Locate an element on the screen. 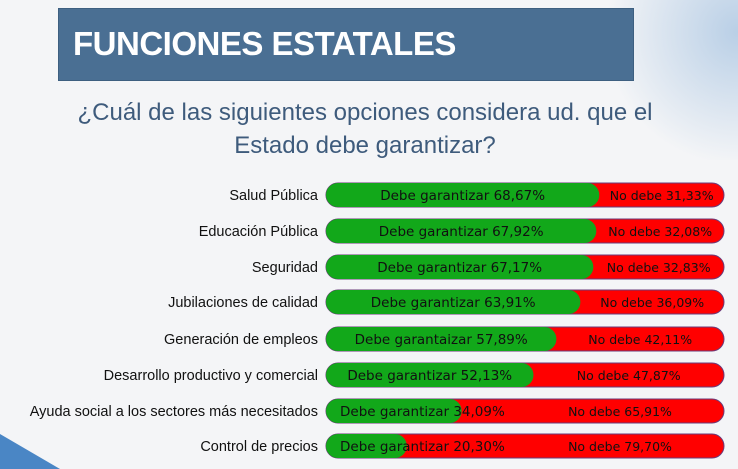 Image resolution: width=738 pixels, height=469 pixels. debe-garantizar-label: Debe garantizar 52,13% is located at coordinates (429, 376).